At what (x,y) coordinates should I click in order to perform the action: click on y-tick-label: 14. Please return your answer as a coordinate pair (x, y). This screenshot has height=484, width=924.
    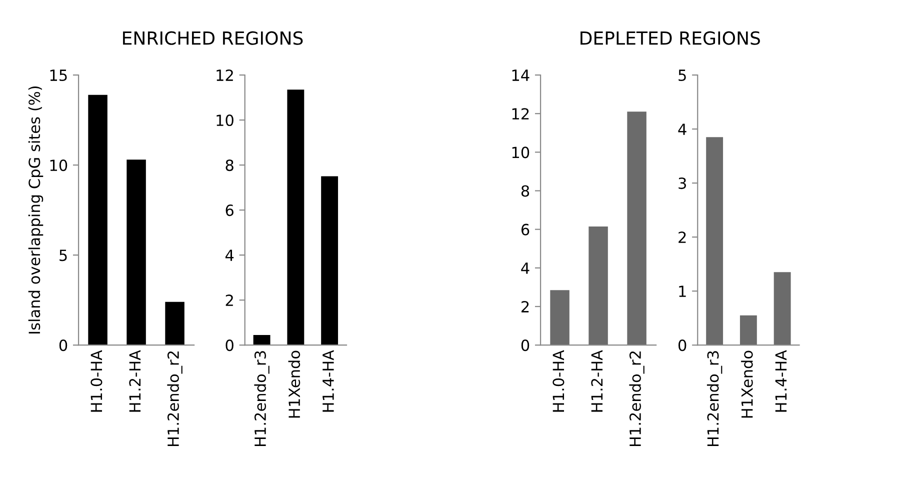
    Looking at the image, I should click on (521, 75).